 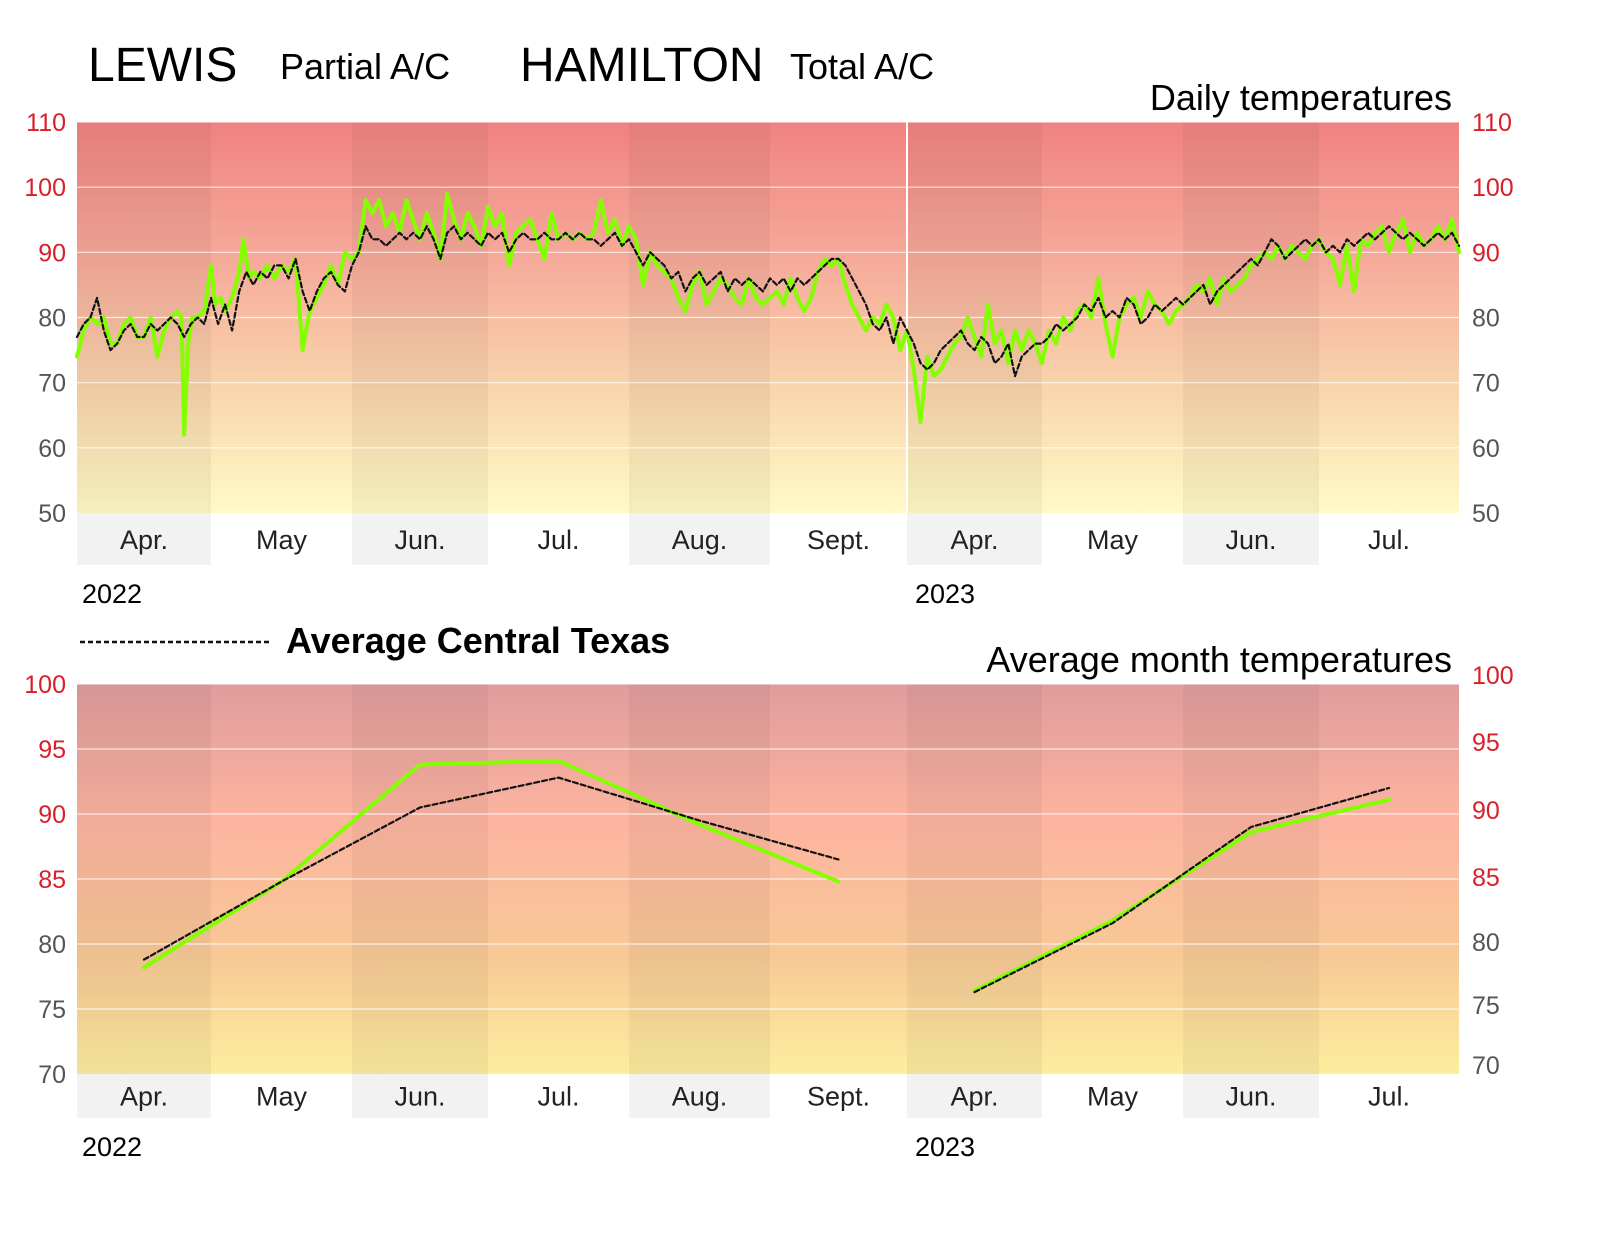 I want to click on hamilton-ac-label: Total A/C, so click(x=862, y=66).